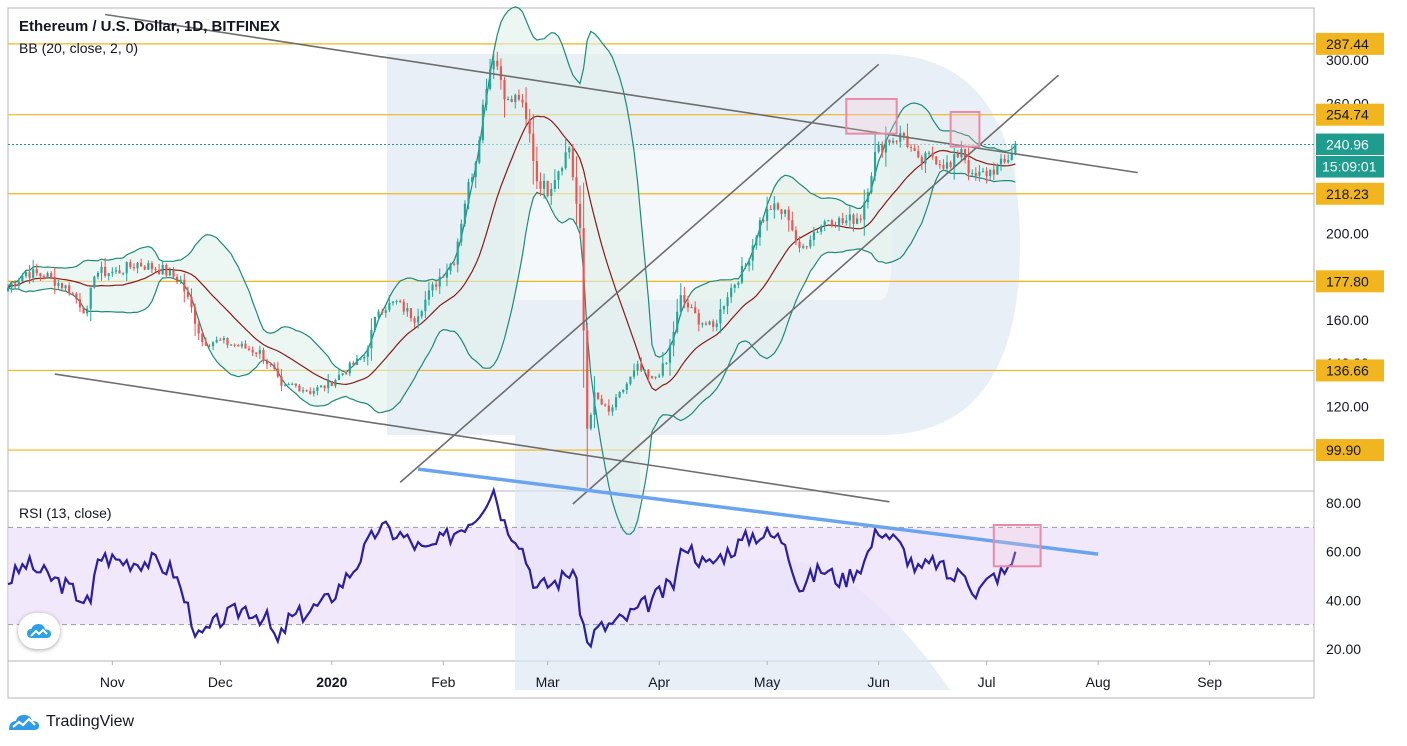 The height and width of the screenshot is (746, 1407). What do you see at coordinates (39, 631) in the screenshot?
I see `cloud-icon` at bounding box center [39, 631].